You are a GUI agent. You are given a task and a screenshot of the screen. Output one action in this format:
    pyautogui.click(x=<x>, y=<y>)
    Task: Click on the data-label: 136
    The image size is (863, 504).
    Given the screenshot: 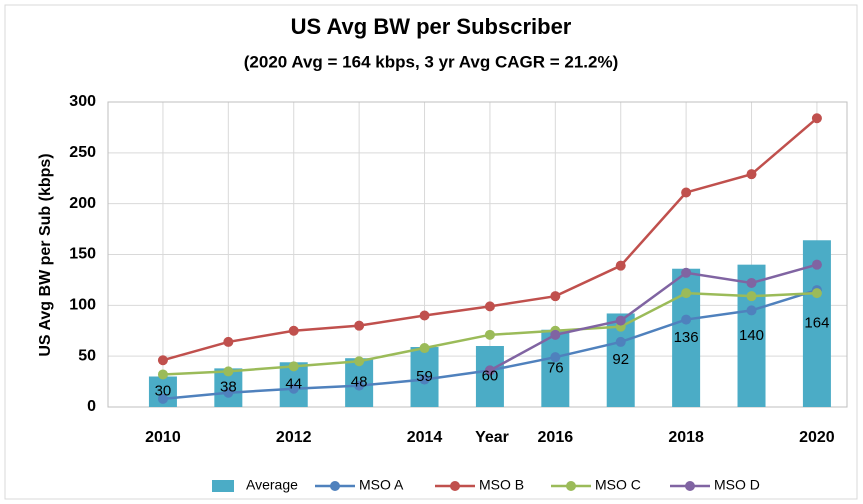 What is the action you would take?
    pyautogui.click(x=686, y=337)
    